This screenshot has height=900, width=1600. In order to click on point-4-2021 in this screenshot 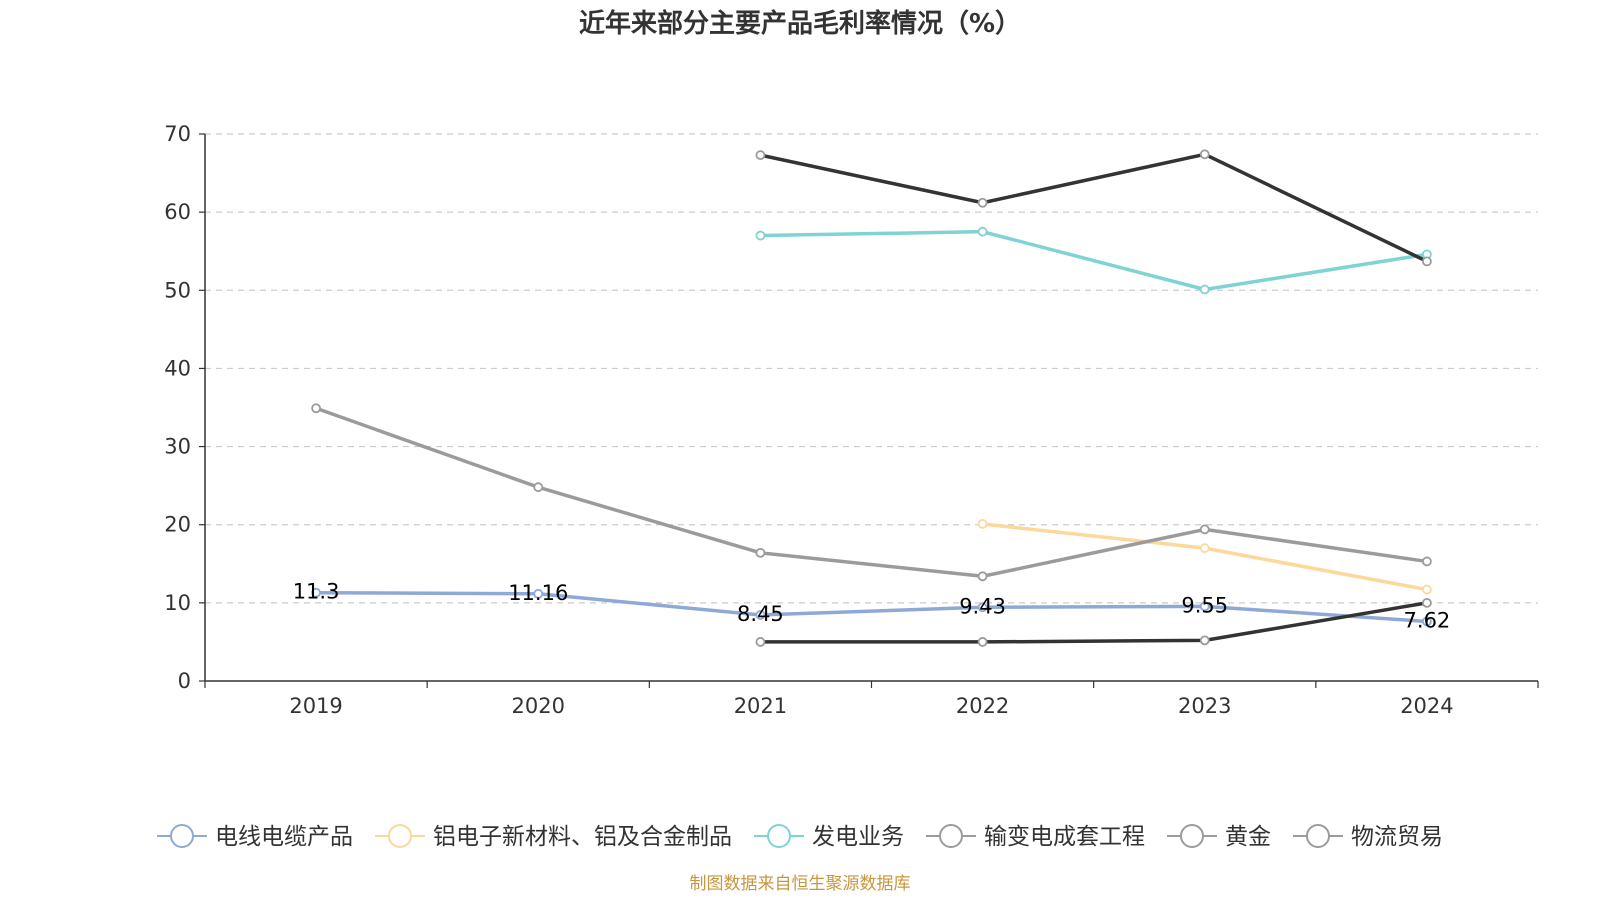, I will do `click(760, 155)`.